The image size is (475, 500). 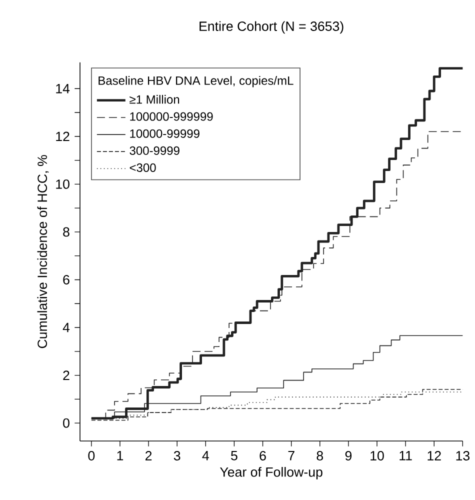 What do you see at coordinates (272, 27) in the screenshot?
I see `chart-title: Entire Cohort (N = 3653)` at bounding box center [272, 27].